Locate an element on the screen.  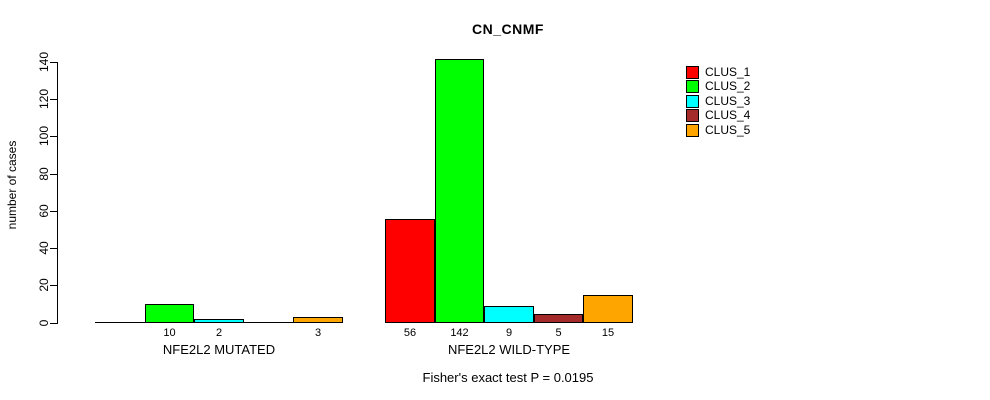
legend-row-clus_1: CLUS_1 is located at coordinates (718, 72).